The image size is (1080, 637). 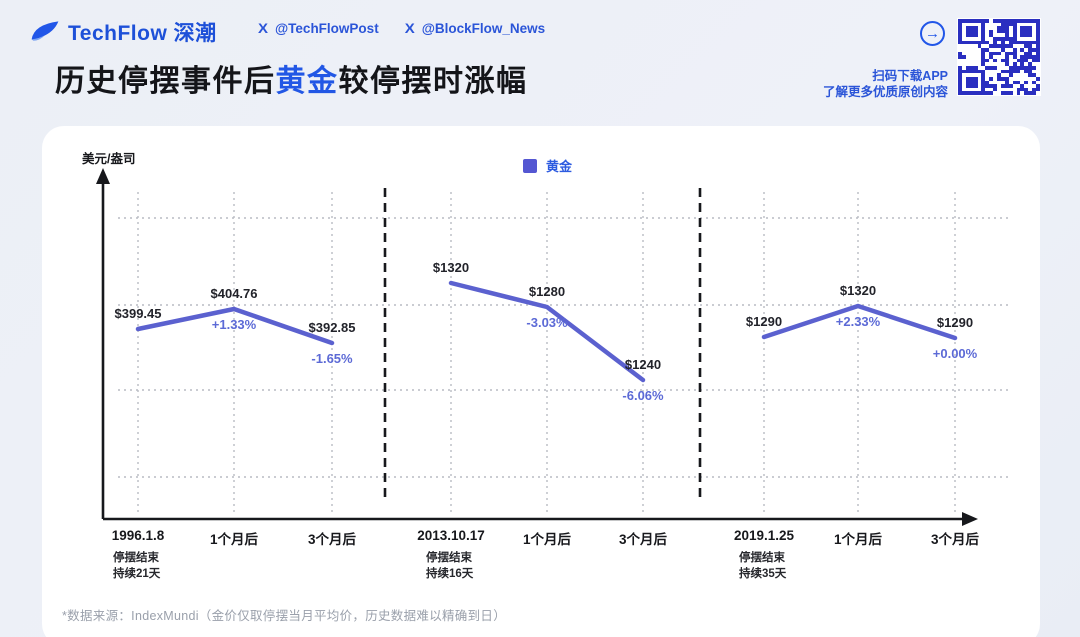 What do you see at coordinates (138, 535) in the screenshot?
I see `x-tick-label: 1996.1.8` at bounding box center [138, 535].